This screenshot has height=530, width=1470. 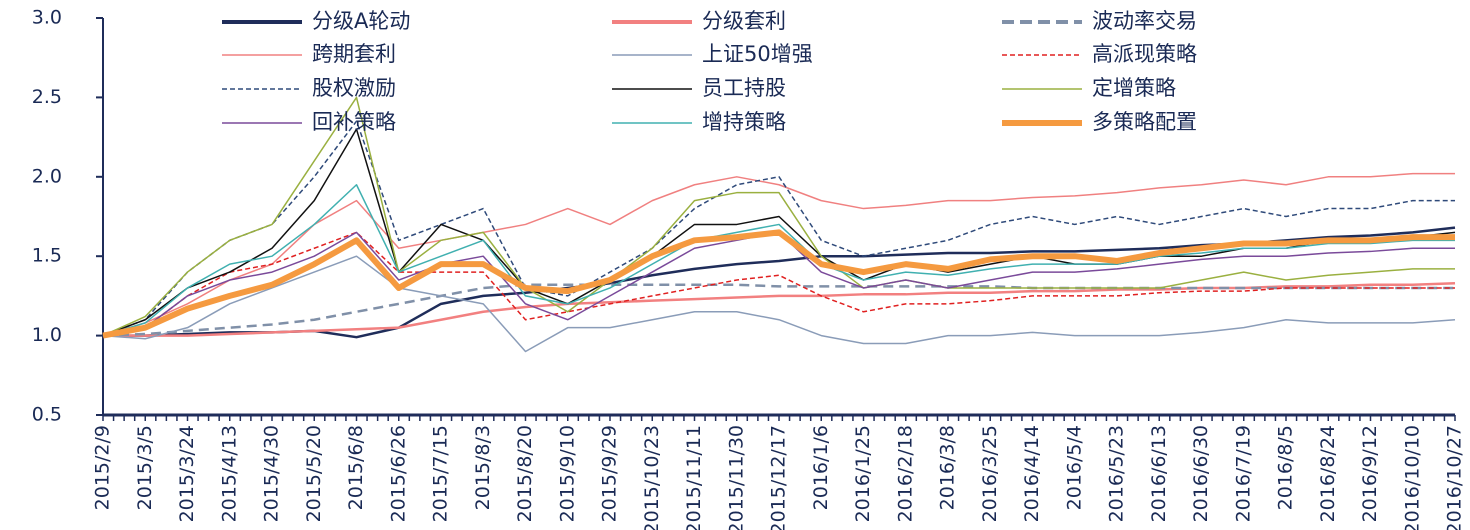 What do you see at coordinates (905, 473) in the screenshot?
I see `x-tick-label: 2016/2/18` at bounding box center [905, 473].